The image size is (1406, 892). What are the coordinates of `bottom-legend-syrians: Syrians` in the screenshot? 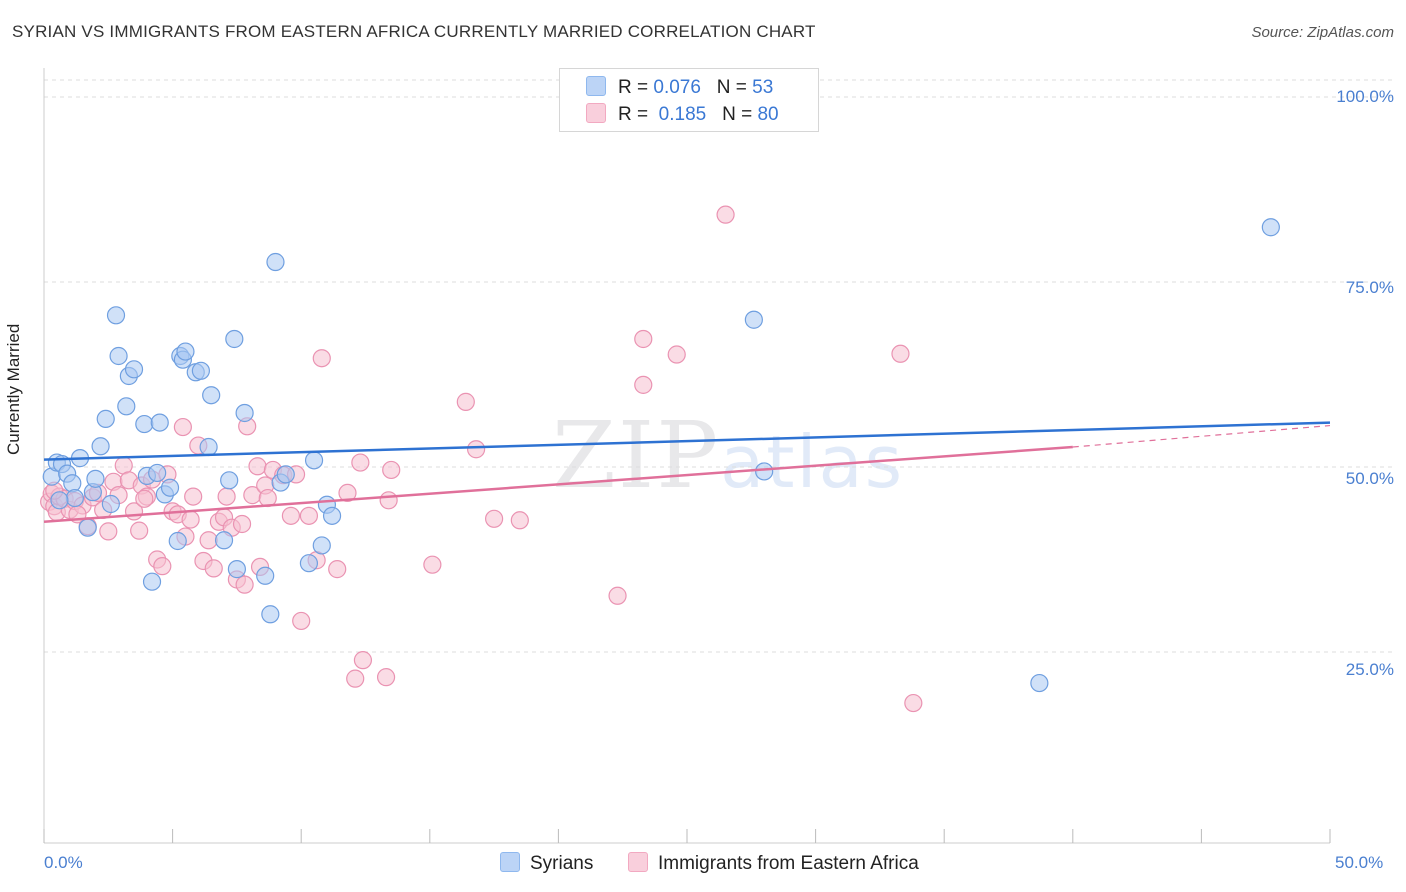 It's located at (546, 863).